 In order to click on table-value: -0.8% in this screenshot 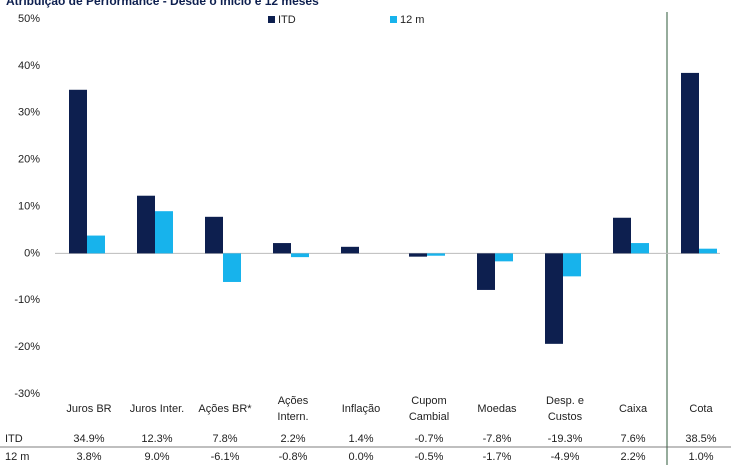, I will do `click(293, 457)`.